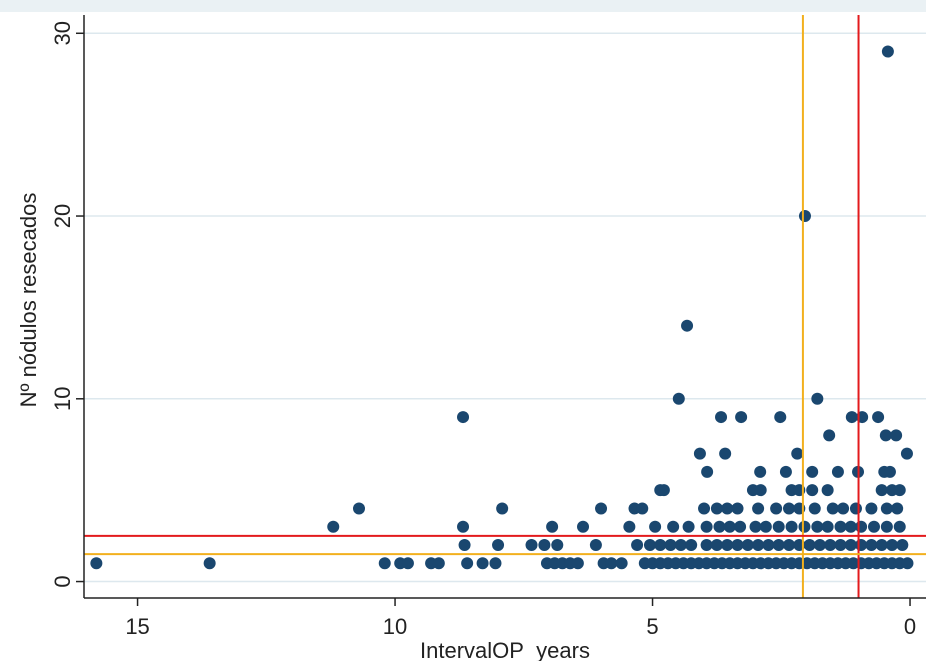 Image resolution: width=926 pixels, height=661 pixels. I want to click on x-tick-label: 10, so click(395, 626).